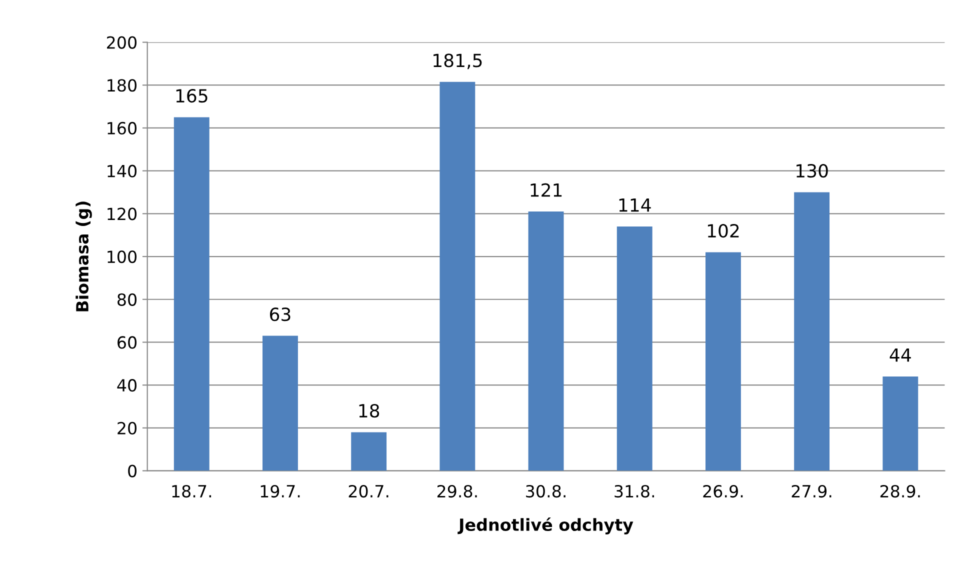  What do you see at coordinates (122, 171) in the screenshot?
I see `y-tick-label: 140` at bounding box center [122, 171].